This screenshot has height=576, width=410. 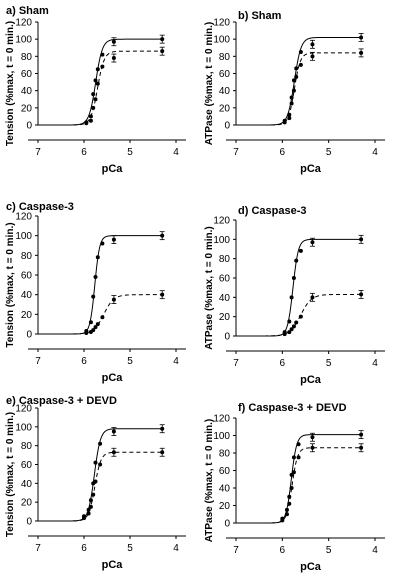 What do you see at coordinates (100, 314) in the screenshot?
I see `series-line-dashed` at bounding box center [100, 314].